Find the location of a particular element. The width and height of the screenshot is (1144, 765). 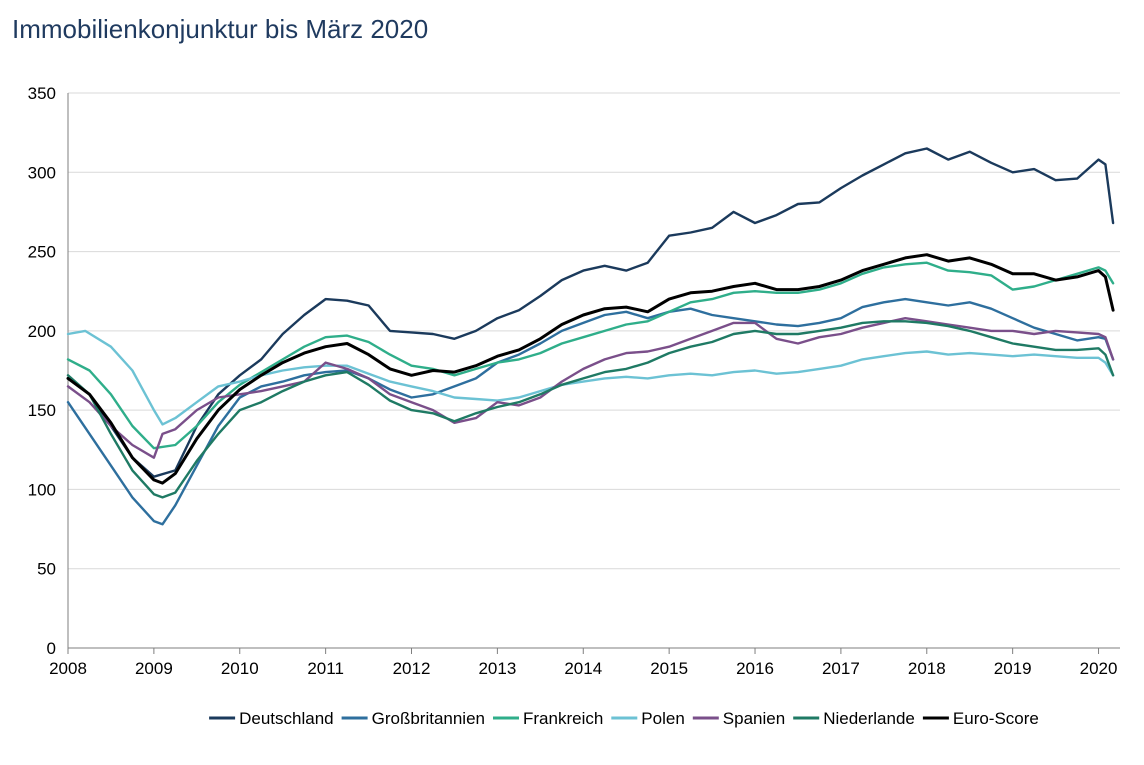

y-tick-label: 200 is located at coordinates (42, 331).